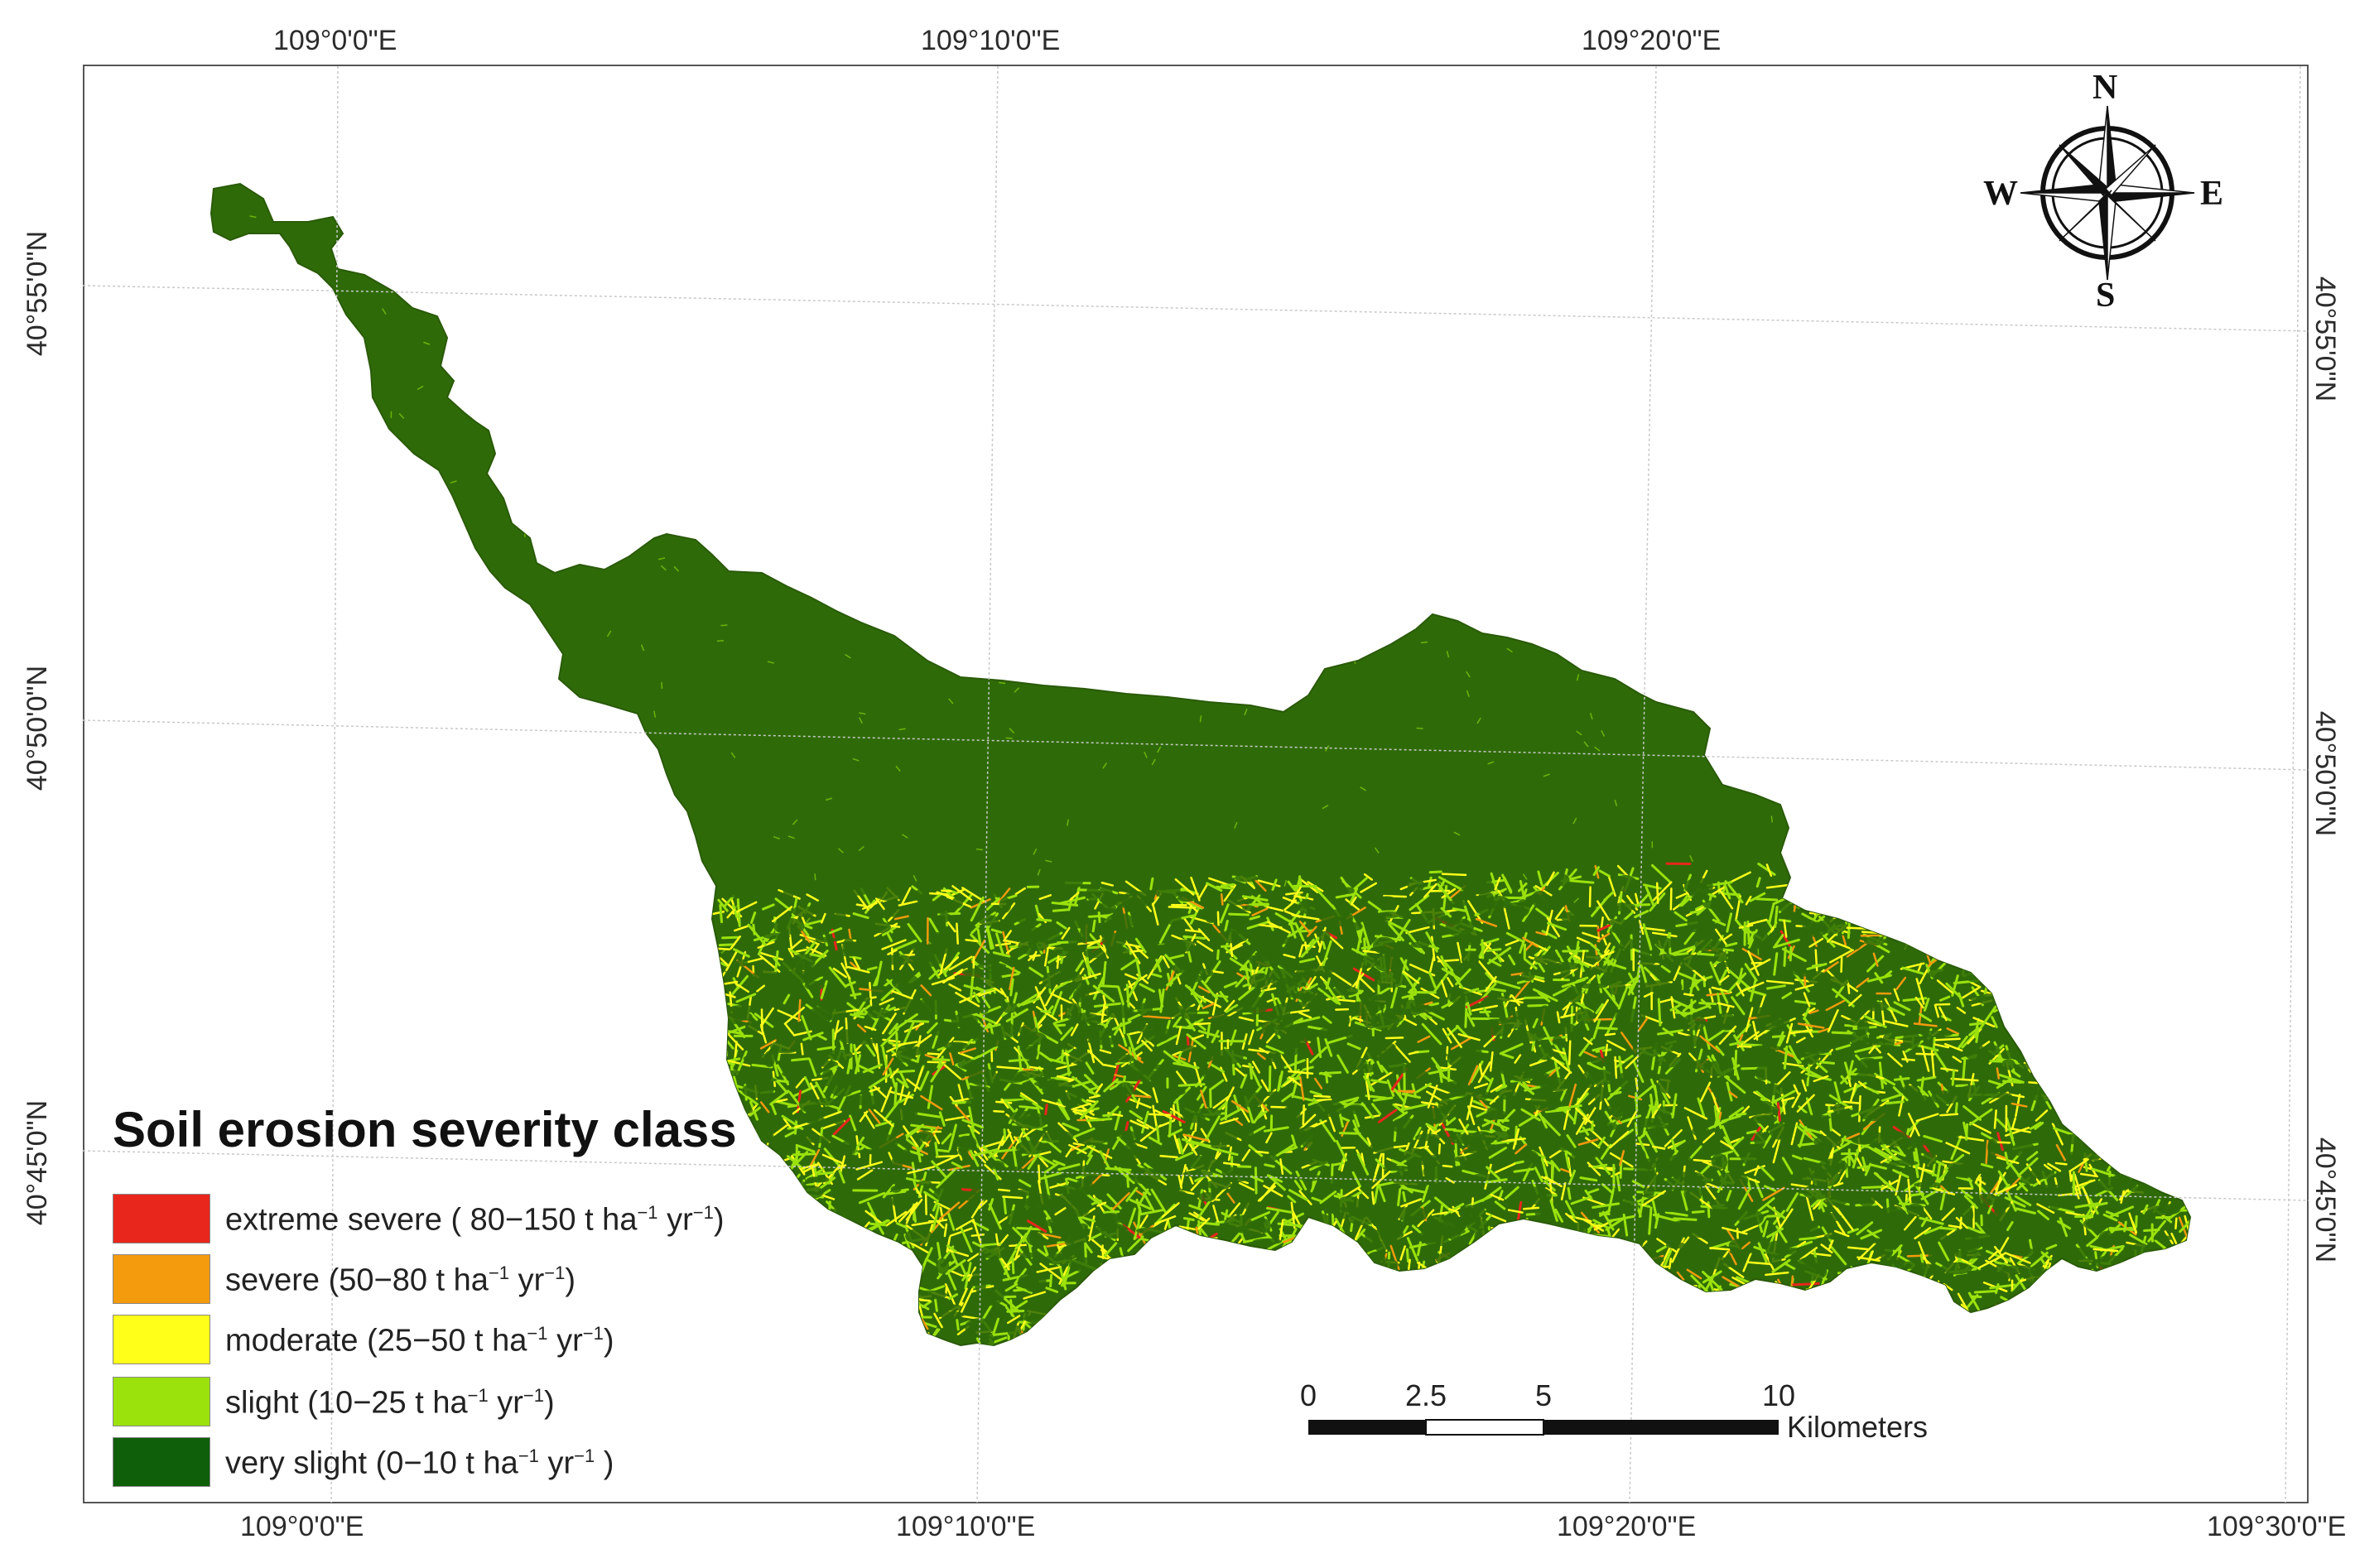 This screenshot has height=1568, width=2379. What do you see at coordinates (419, 1341) in the screenshot?
I see `legend-label: moderate (25−50 t ha−1 yr−1)` at bounding box center [419, 1341].